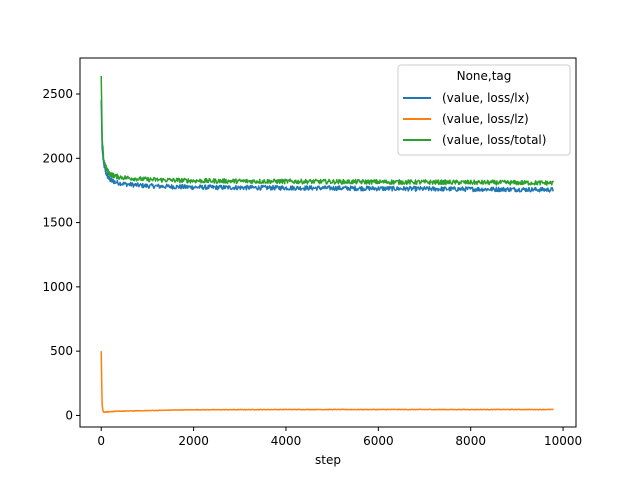 Image resolution: width=640 pixels, height=480 pixels. Describe the element at coordinates (61, 254) in the screenshot. I see `y-axis-ticks: 0 500 1000 1500 2000 2500` at that location.